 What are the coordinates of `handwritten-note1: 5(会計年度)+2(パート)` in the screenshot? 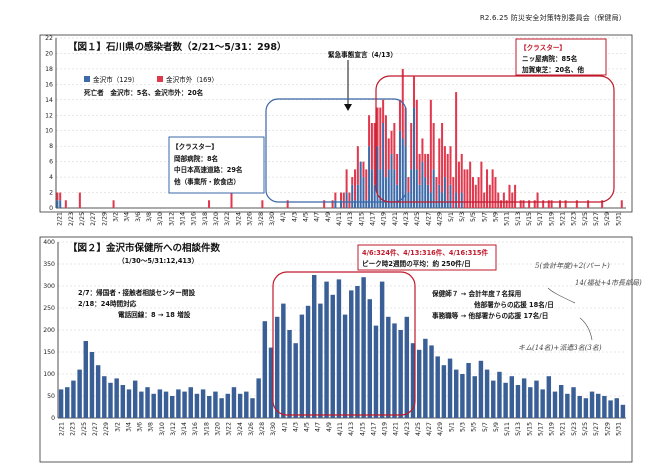 It's located at (572, 266).